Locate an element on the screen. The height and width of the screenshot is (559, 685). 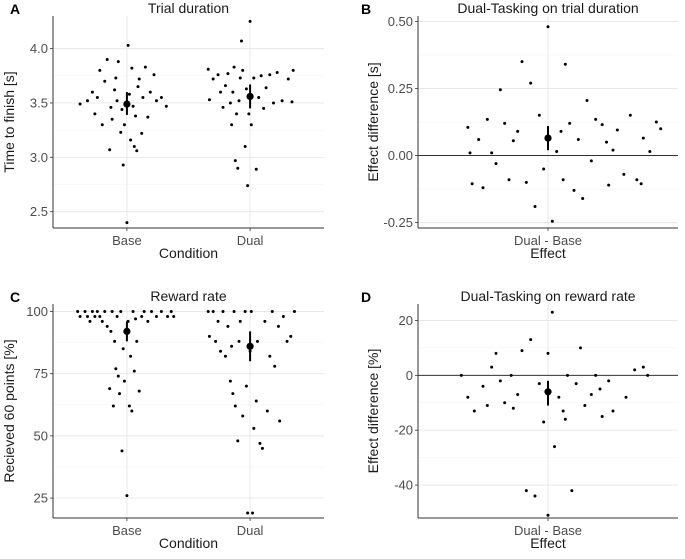
x-axis-title: Condition is located at coordinates (188, 543).